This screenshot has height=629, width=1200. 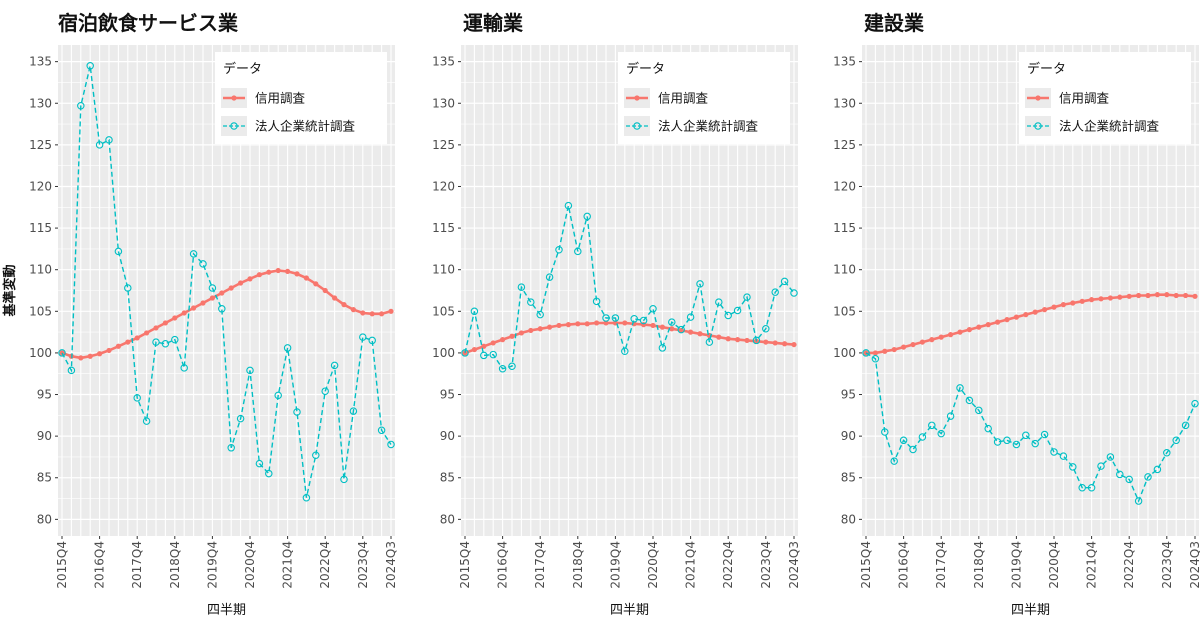 What do you see at coordinates (242, 69) in the screenshot?
I see `legend-title: データ` at bounding box center [242, 69].